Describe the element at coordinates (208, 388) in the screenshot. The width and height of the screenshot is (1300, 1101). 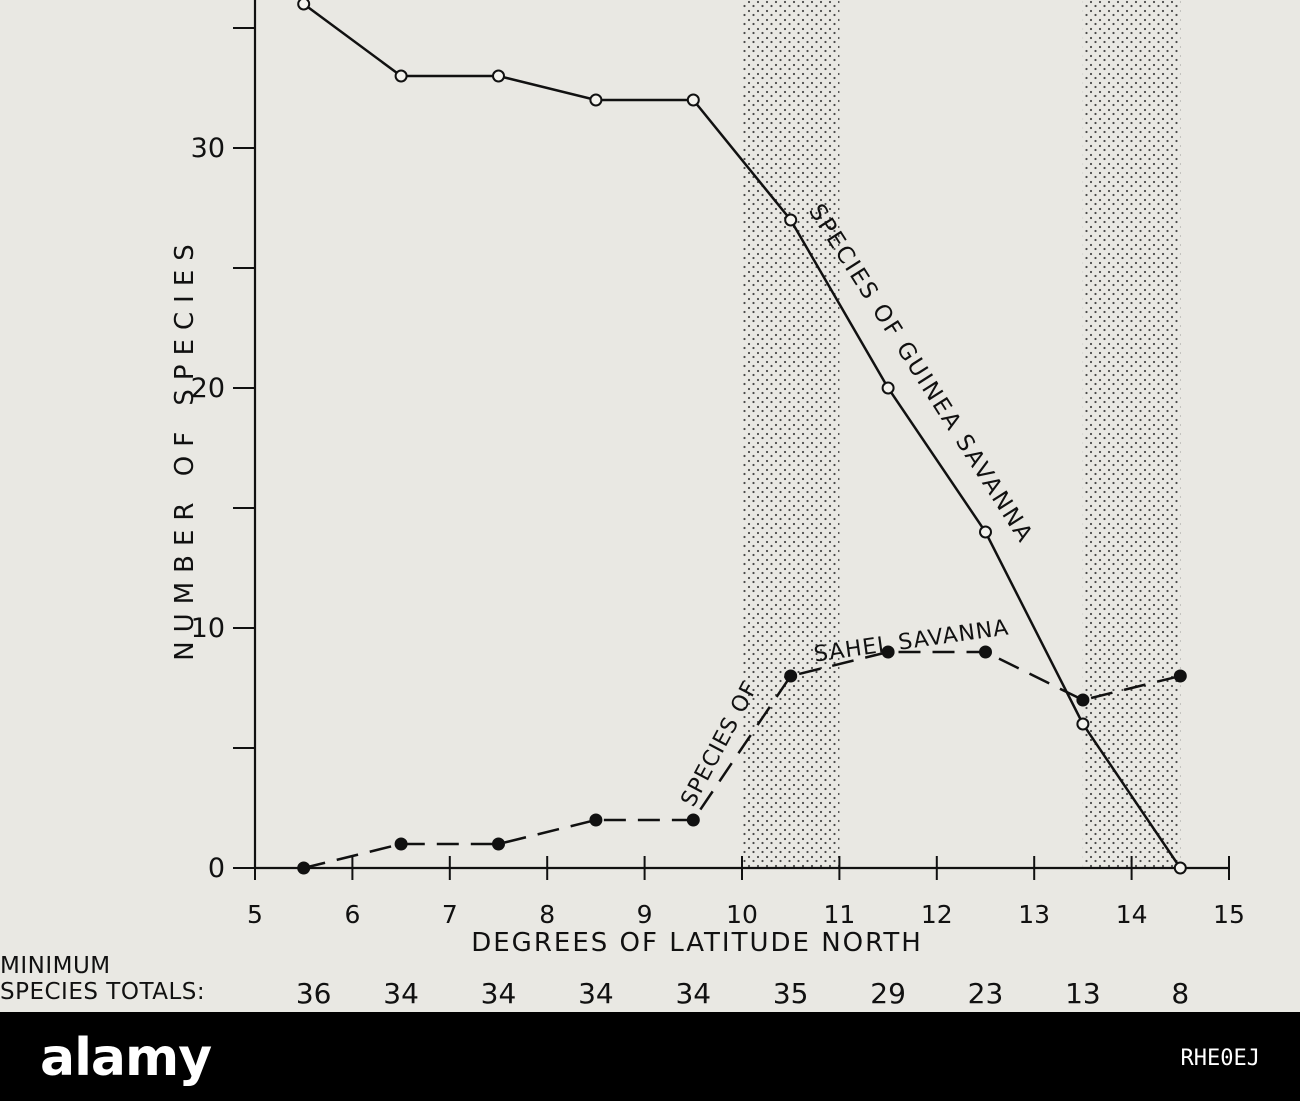
I see `y-tick-label-20: 20` at that location.